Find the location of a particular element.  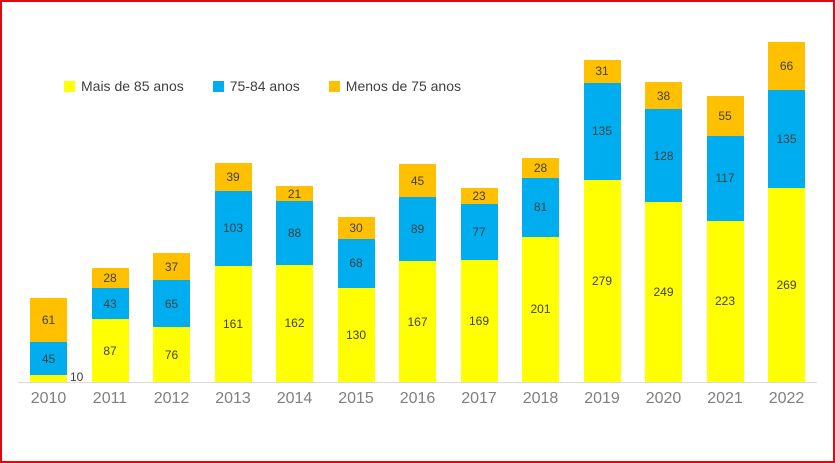

legend-label: 75-84 anos is located at coordinates (264, 86).